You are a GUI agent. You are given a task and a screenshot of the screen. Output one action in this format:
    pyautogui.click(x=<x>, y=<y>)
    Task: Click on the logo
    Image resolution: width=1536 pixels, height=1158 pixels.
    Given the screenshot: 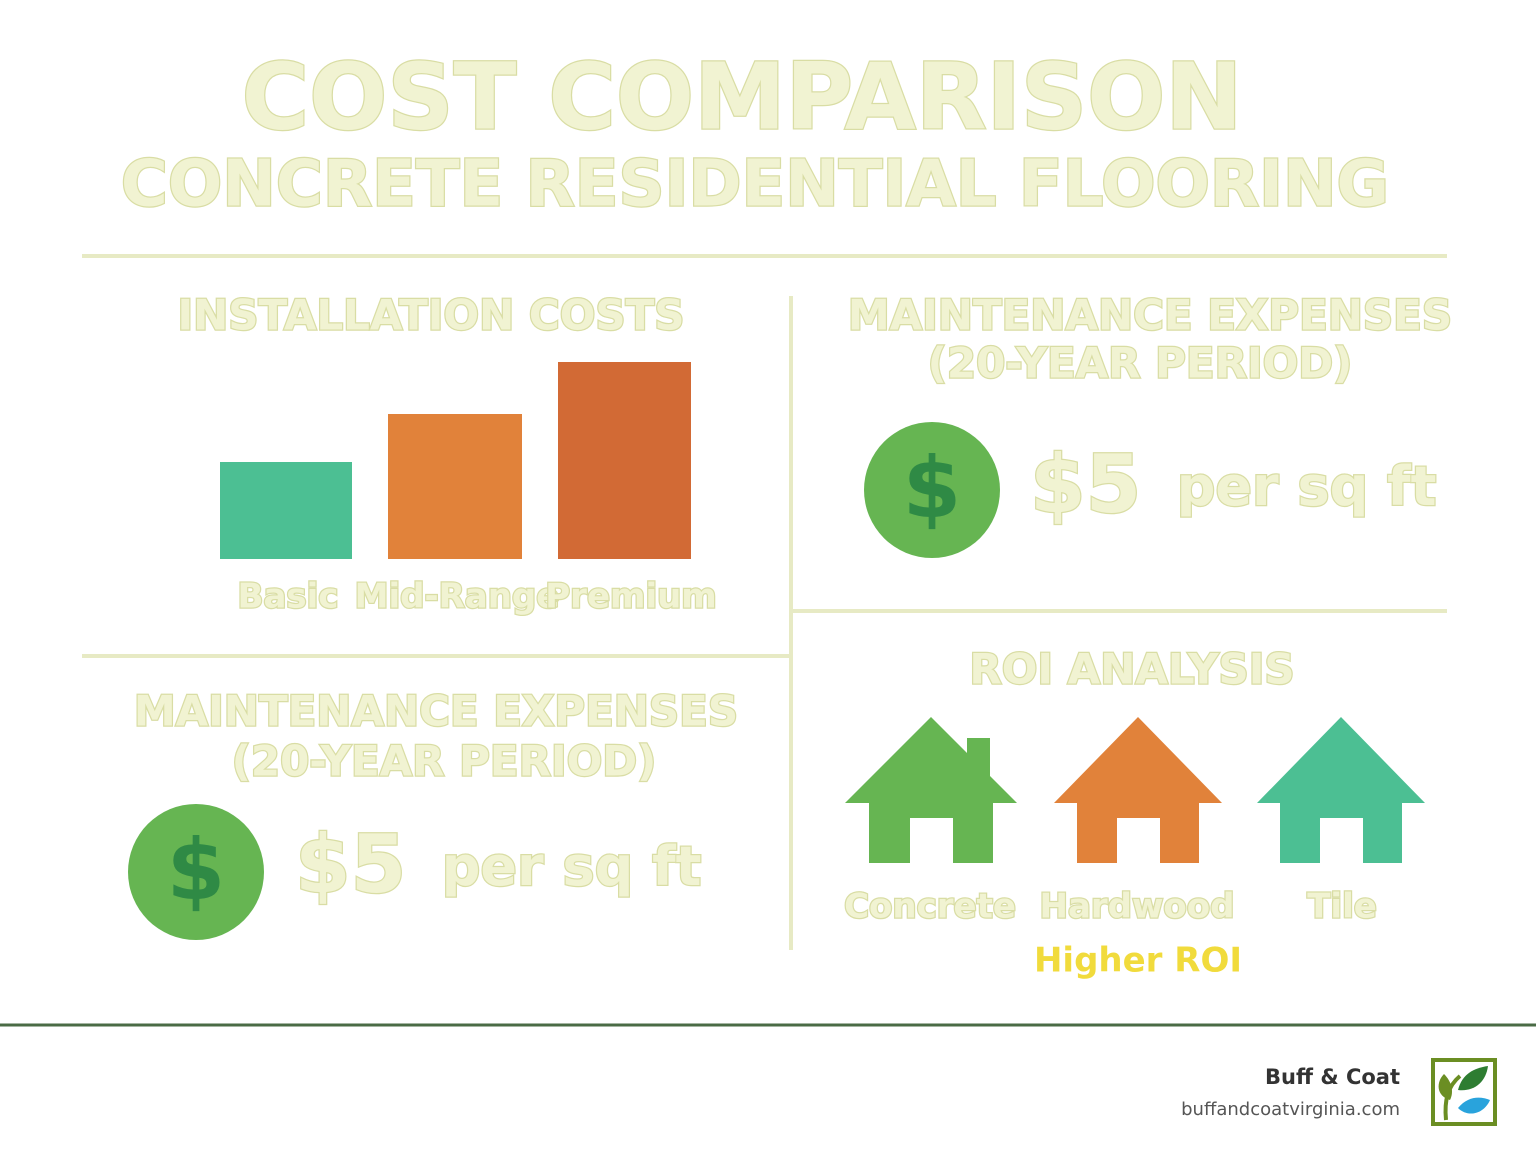 What is the action you would take?
    pyautogui.click(x=1464, y=1092)
    